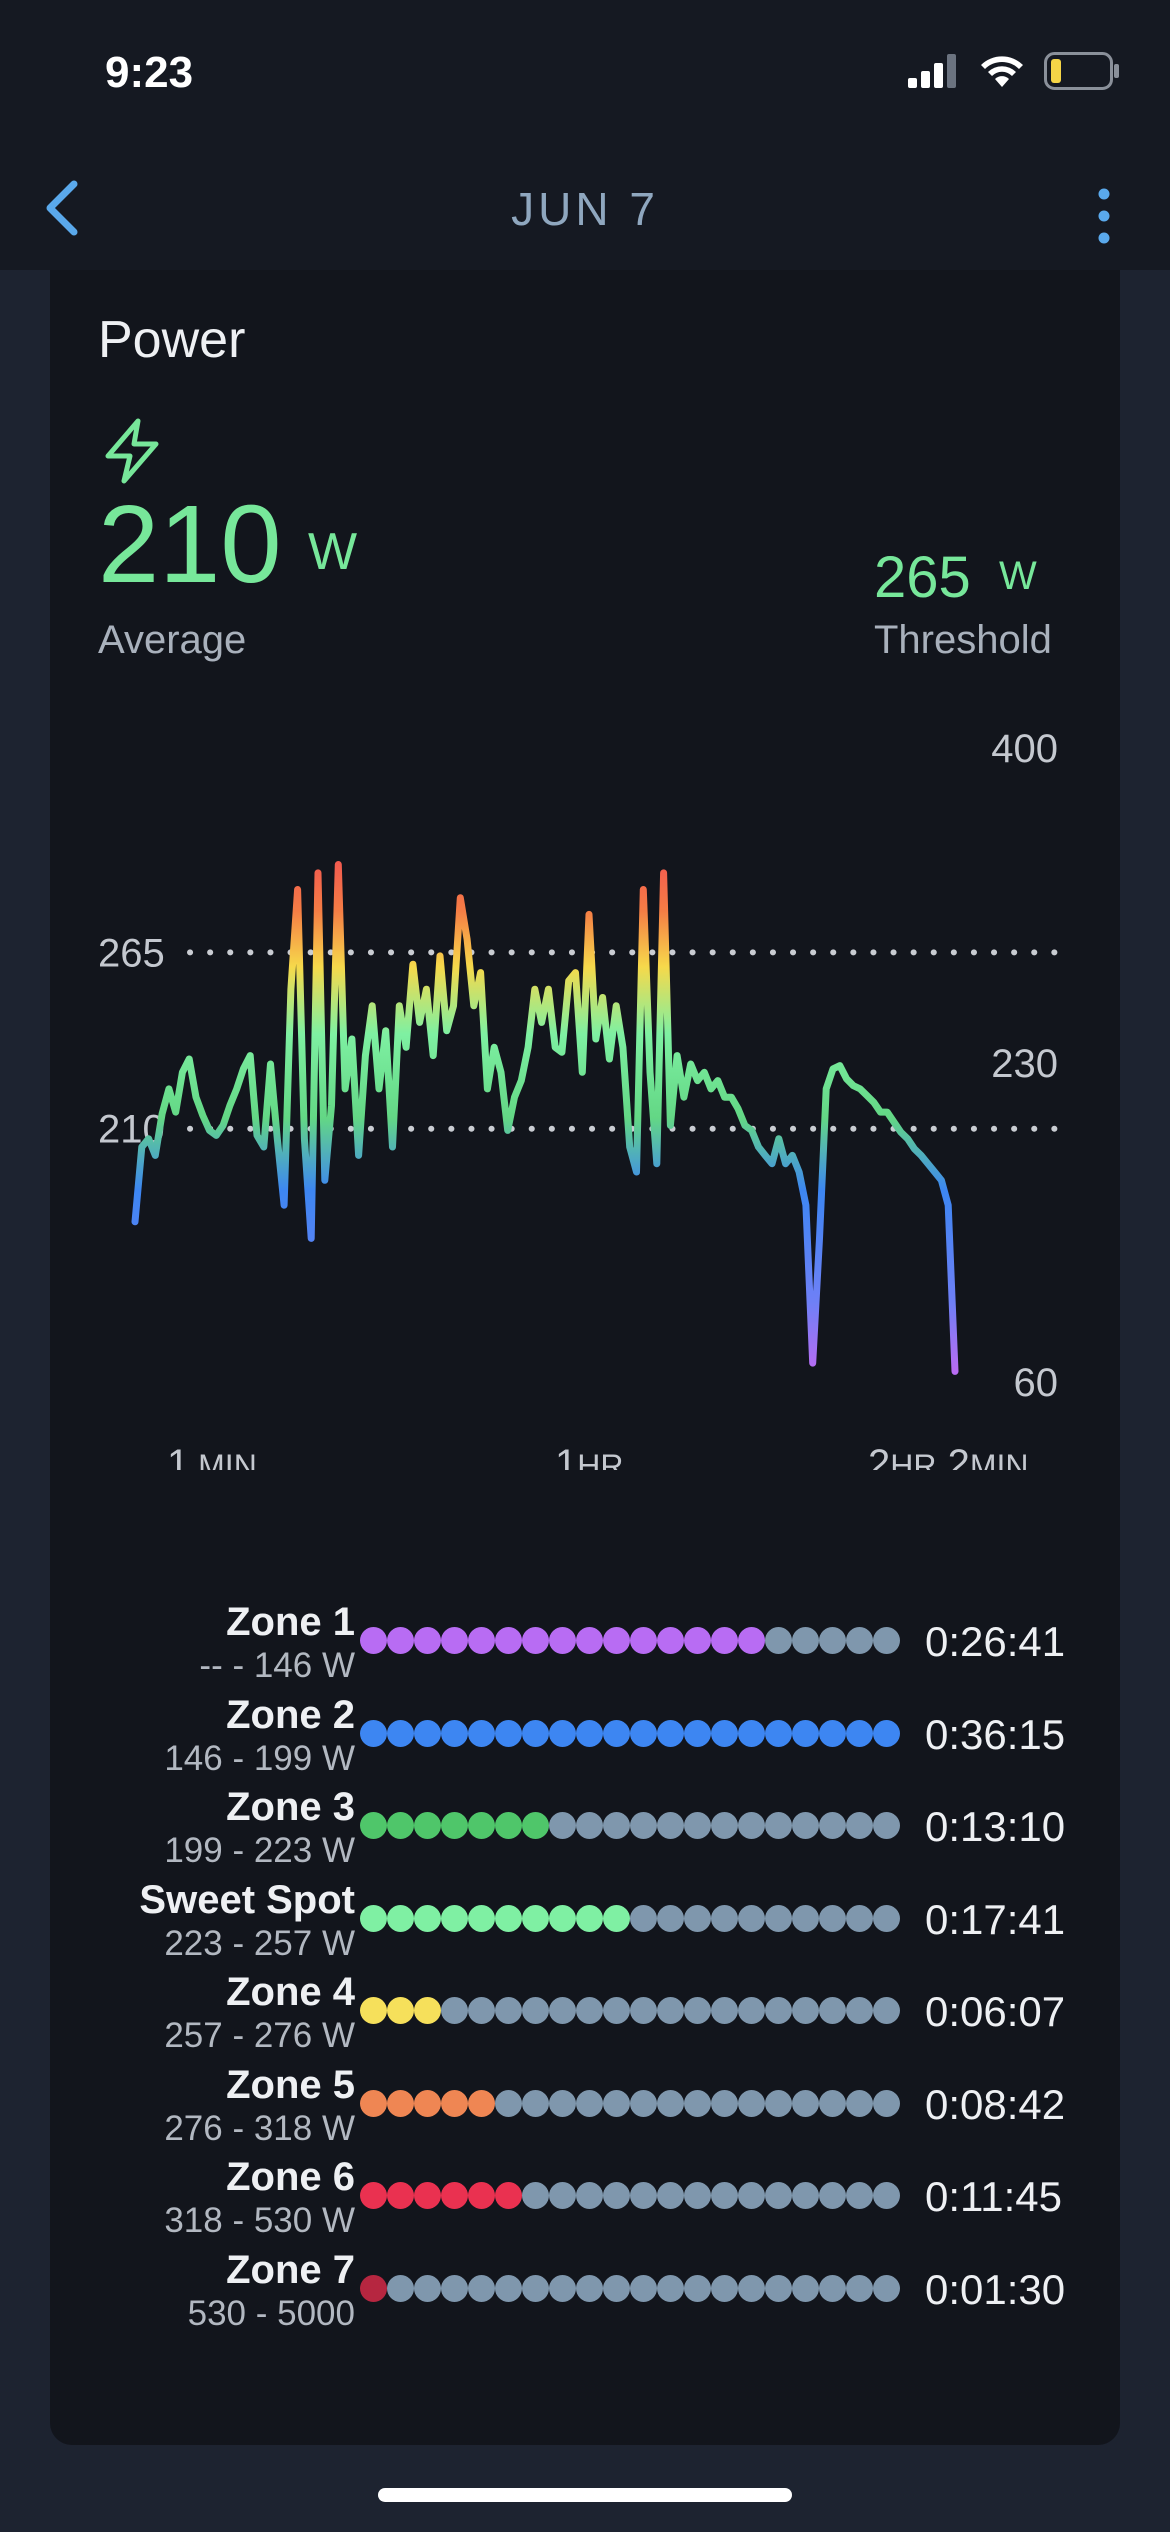 This screenshot has width=1170, height=2532. I want to click on zone-name: Zone 4, so click(290, 1992).